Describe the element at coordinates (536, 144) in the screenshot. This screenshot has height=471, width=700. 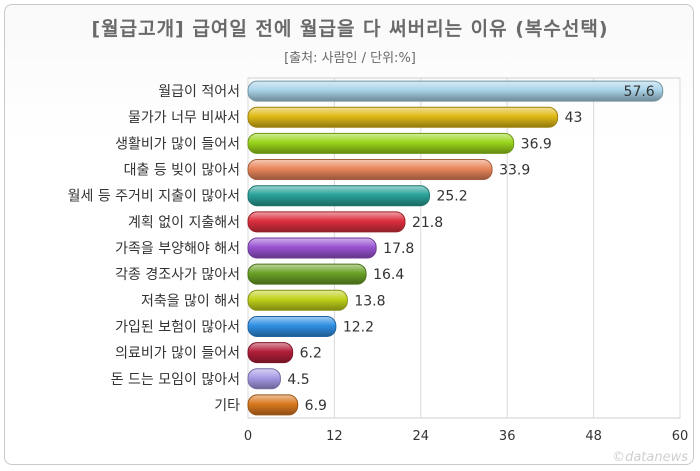
I see `value-label: 36.9` at that location.